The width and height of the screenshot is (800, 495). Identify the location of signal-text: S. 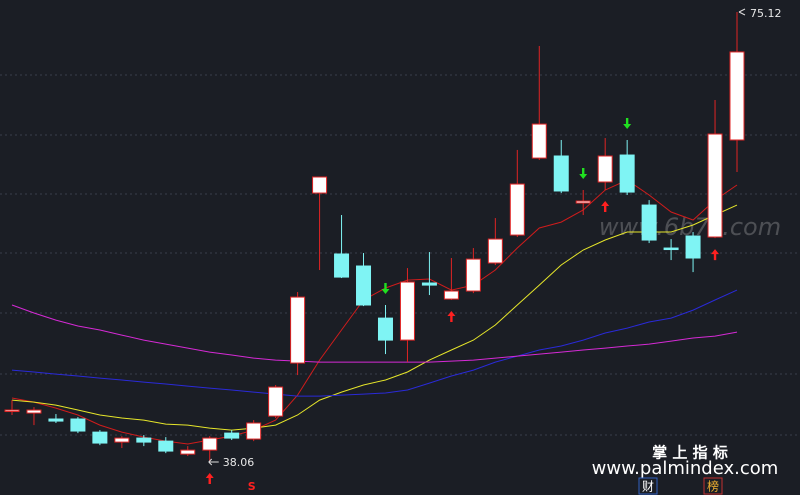
(252, 486).